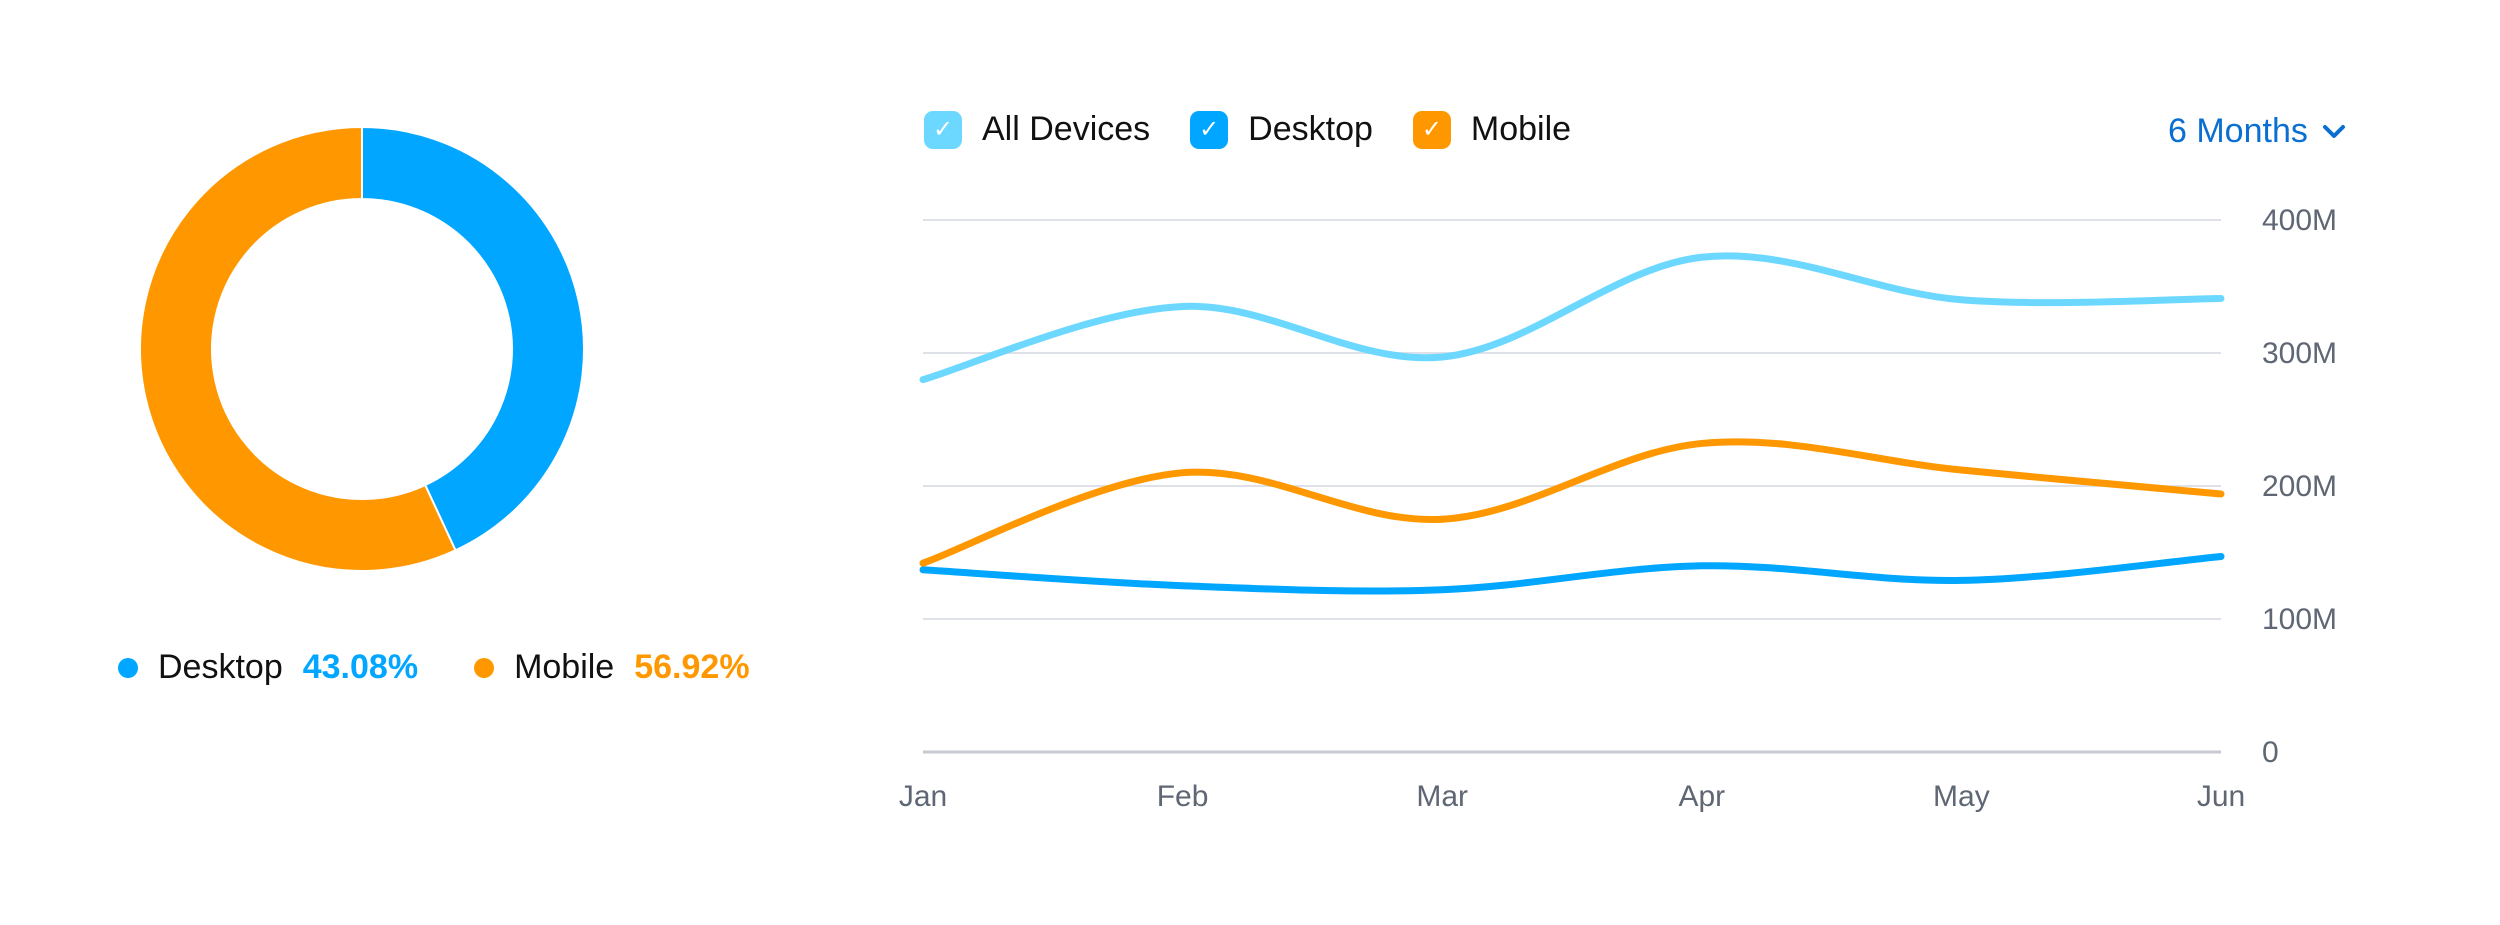  What do you see at coordinates (2299, 220) in the screenshot?
I see `y-tick-label: 400M` at bounding box center [2299, 220].